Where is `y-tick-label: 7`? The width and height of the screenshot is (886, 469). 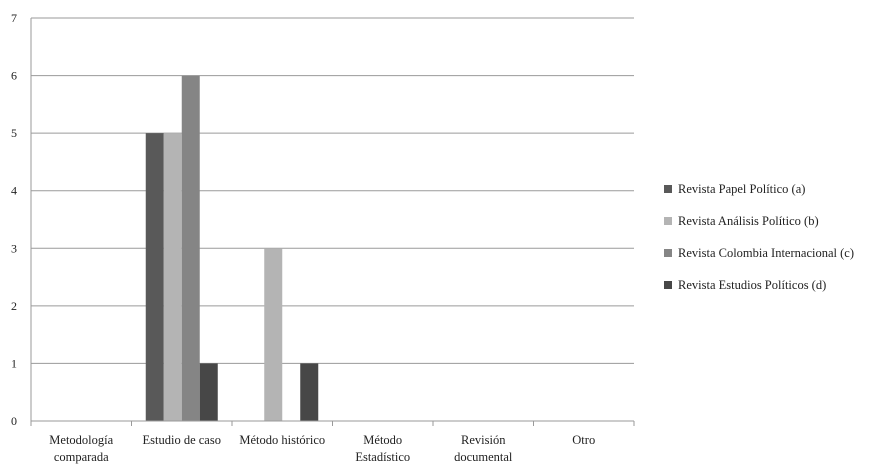 y-tick-label: 7 is located at coordinates (14, 18).